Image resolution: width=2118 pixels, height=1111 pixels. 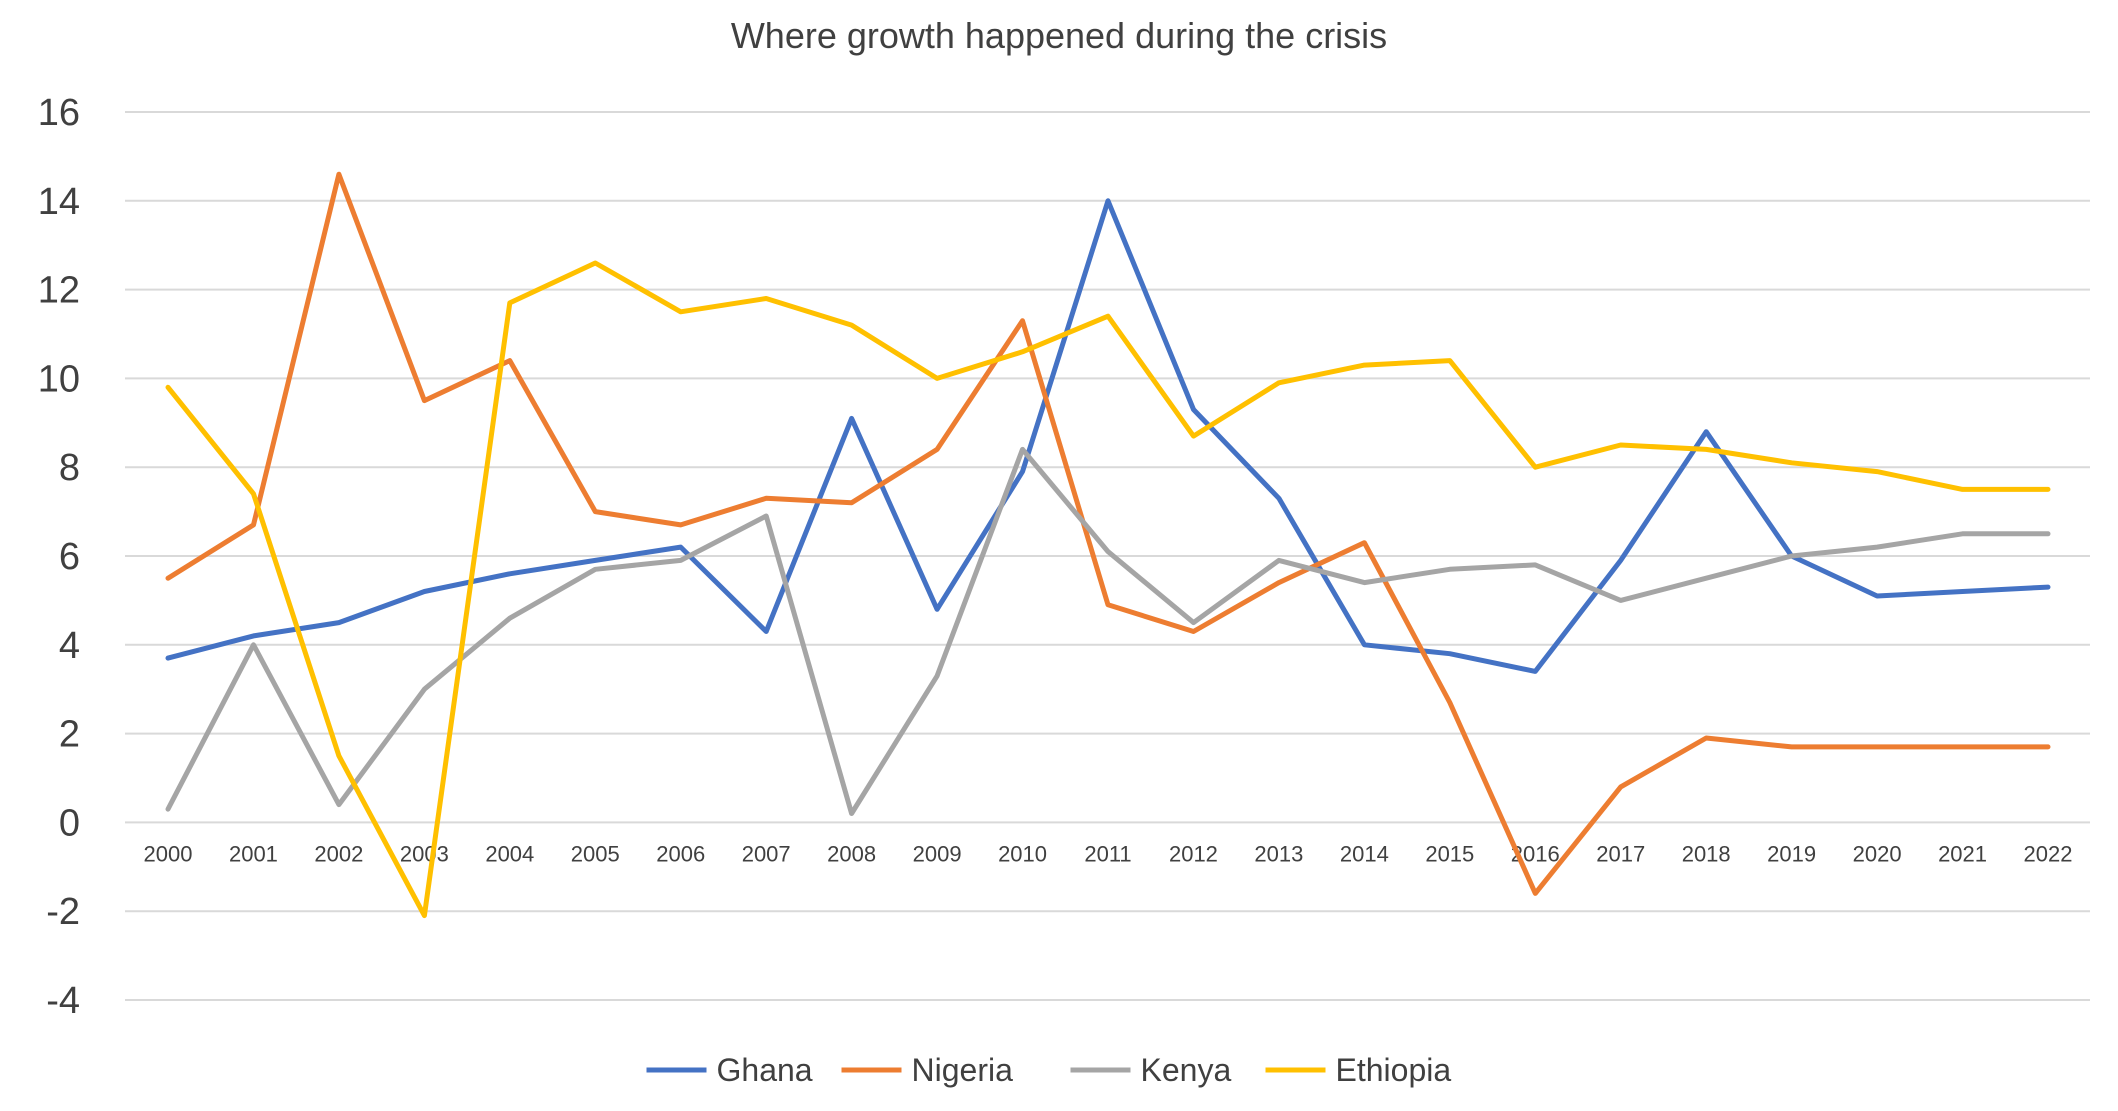 I want to click on legend-item-nigeria: Nigeria, so click(x=927, y=1070).